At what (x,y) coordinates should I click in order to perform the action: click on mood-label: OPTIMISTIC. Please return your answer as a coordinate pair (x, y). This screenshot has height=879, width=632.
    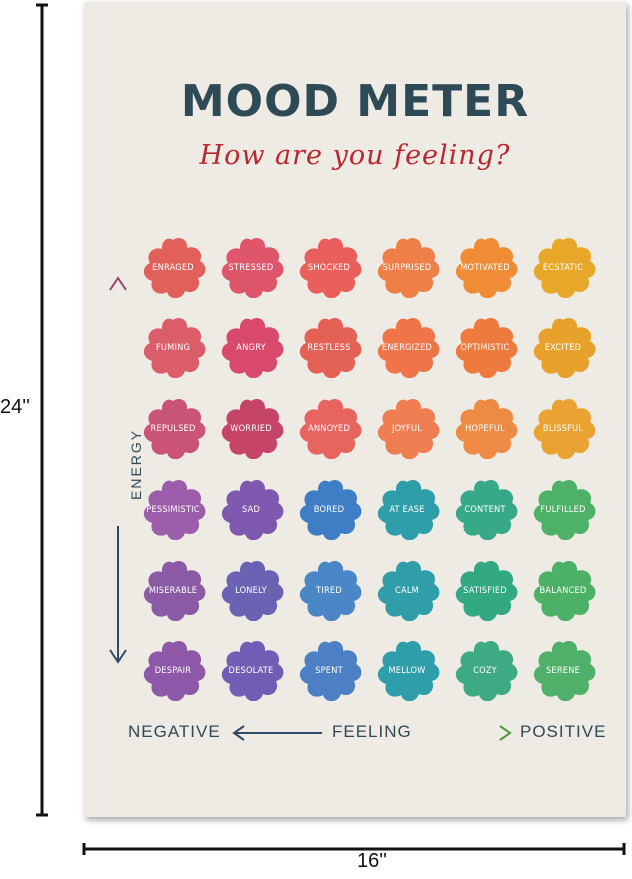
    Looking at the image, I should click on (485, 347).